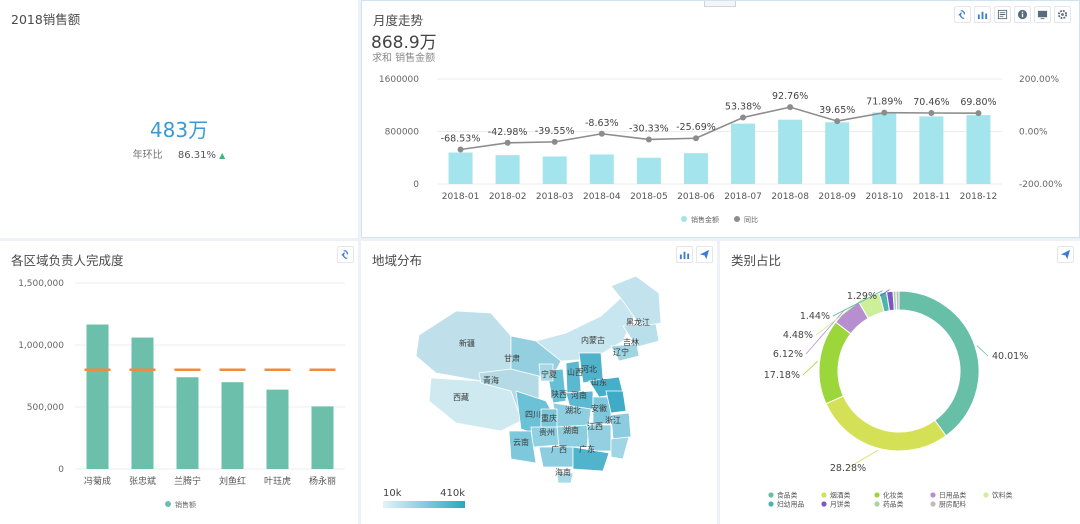  What do you see at coordinates (1062, 14) in the screenshot?
I see `settings-icon` at bounding box center [1062, 14].